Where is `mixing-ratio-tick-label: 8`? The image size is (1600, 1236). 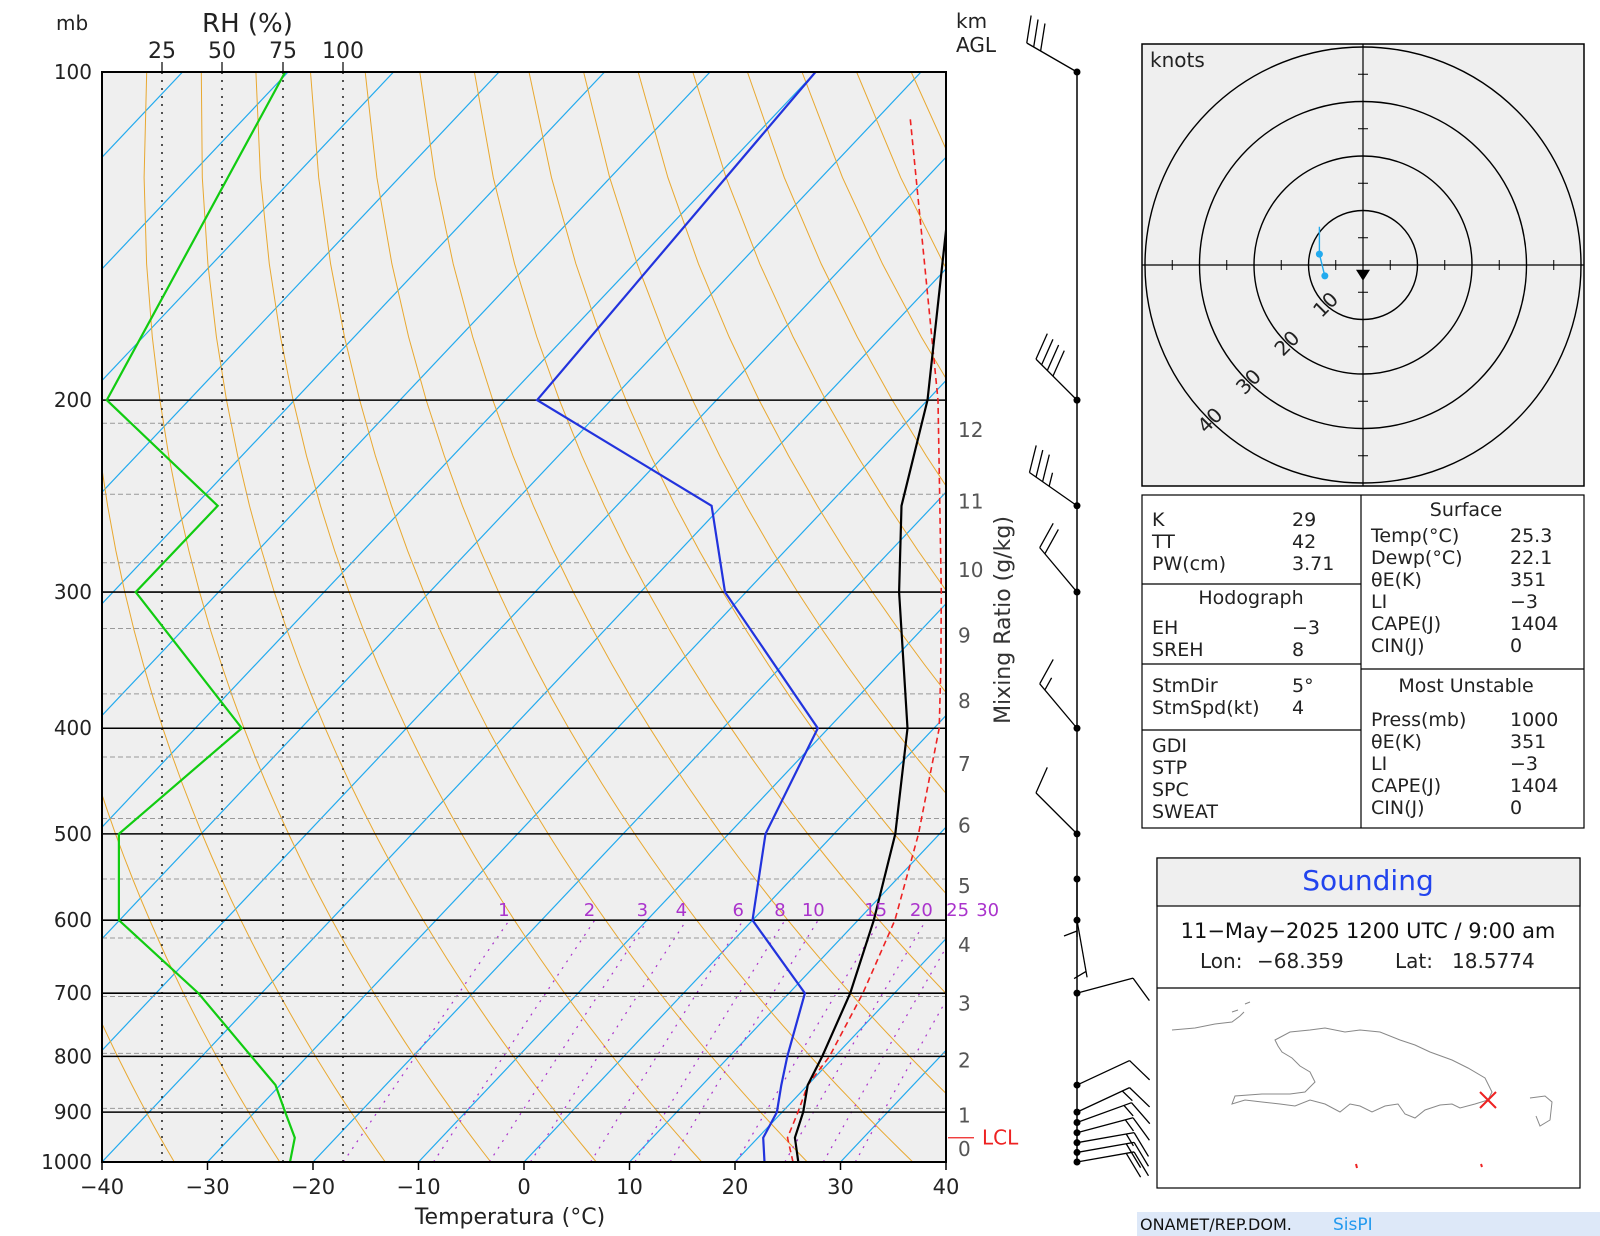 mixing-ratio-tick-label: 8 is located at coordinates (779, 910).